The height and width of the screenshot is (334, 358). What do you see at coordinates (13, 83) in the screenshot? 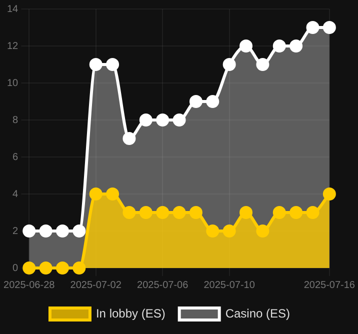
I see `y-tick-label: 10` at bounding box center [13, 83].